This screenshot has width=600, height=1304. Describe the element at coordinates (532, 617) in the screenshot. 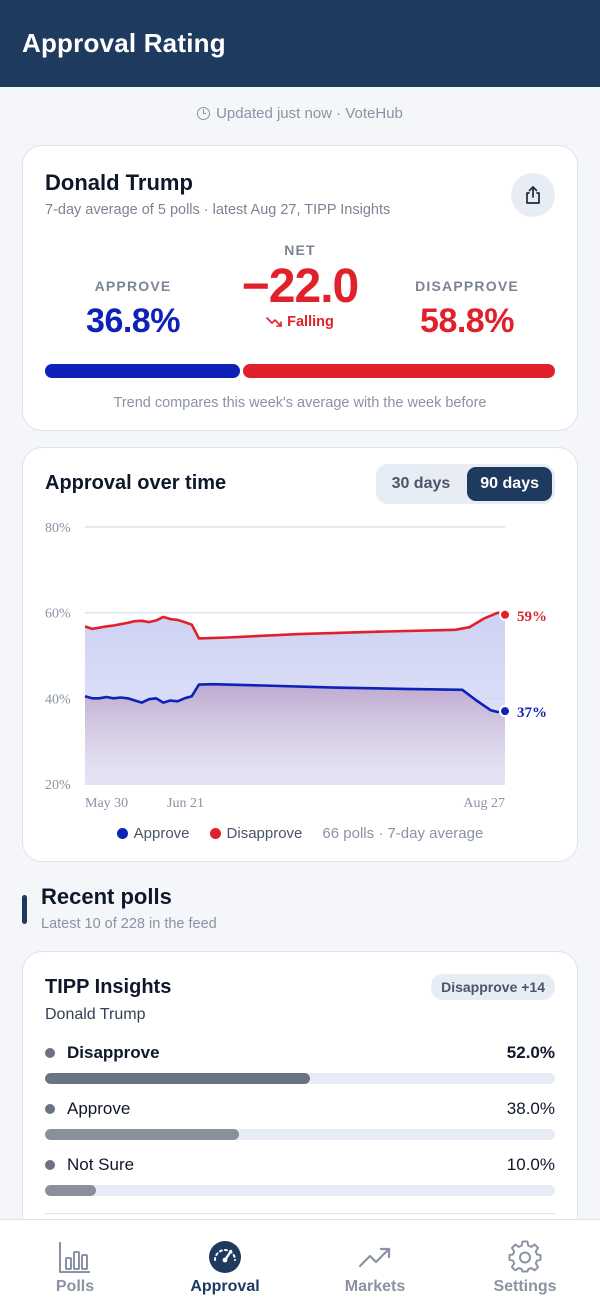

I see `disapprove-end-label: 59%` at that location.